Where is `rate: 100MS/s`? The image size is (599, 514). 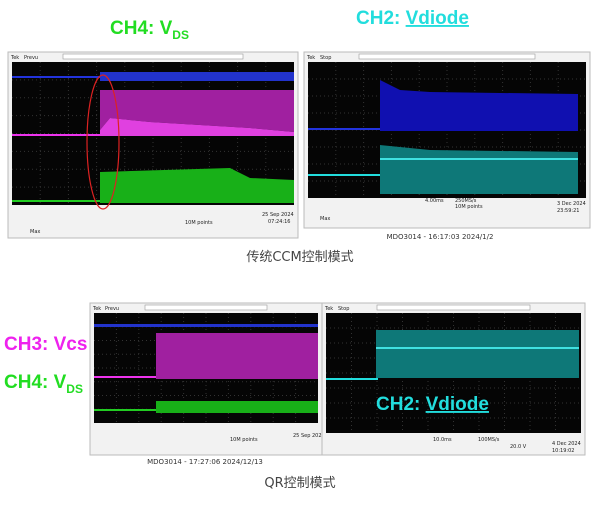 rate: 100MS/s is located at coordinates (489, 440).